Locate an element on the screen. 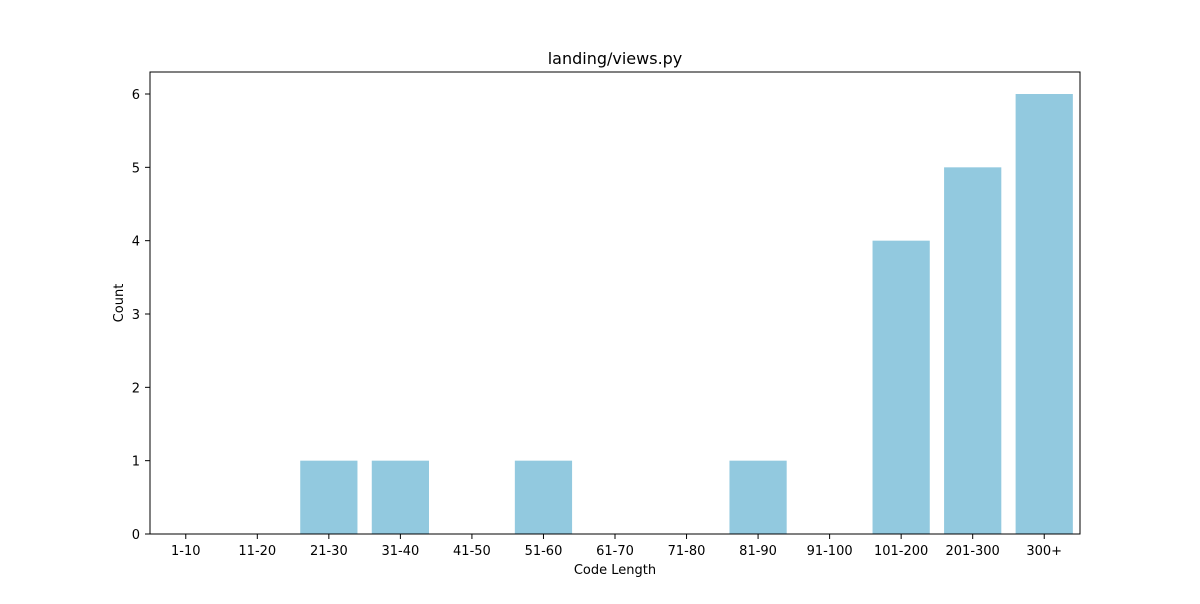 The height and width of the screenshot is (604, 1200). x-tick-label: 201-300 is located at coordinates (973, 551).